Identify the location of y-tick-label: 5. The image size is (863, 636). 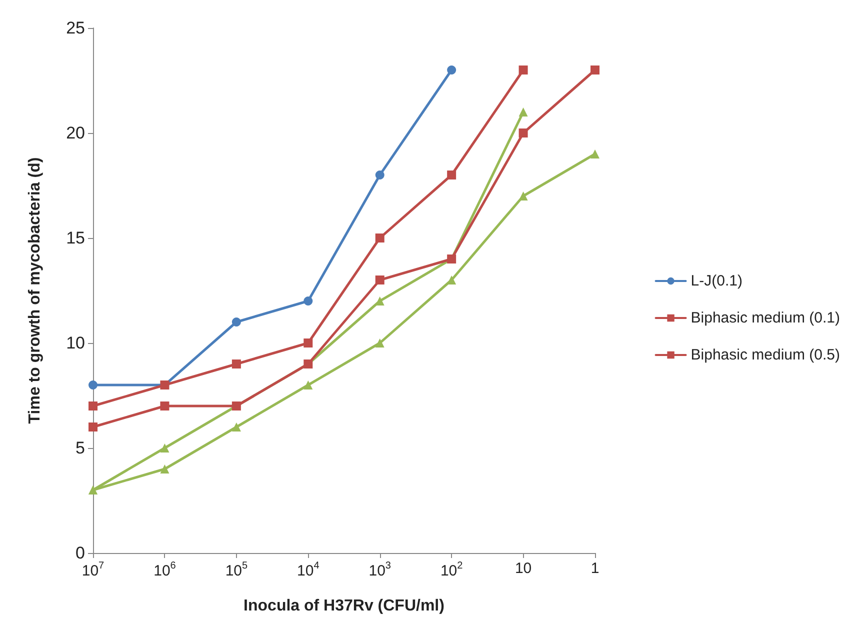
(80, 448).